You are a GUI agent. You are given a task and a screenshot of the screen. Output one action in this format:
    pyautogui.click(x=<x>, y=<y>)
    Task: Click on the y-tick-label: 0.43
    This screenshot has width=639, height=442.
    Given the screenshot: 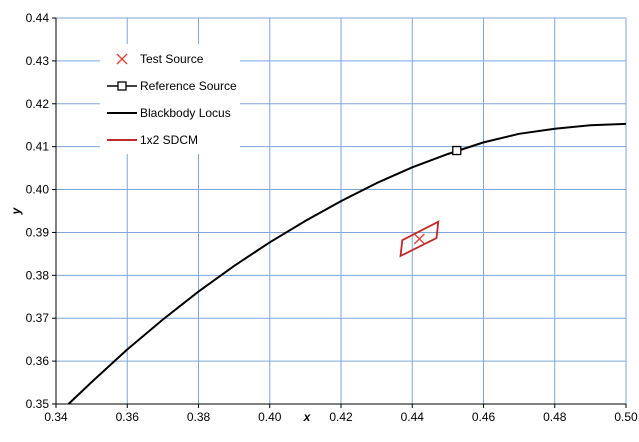 What is the action you would take?
    pyautogui.click(x=38, y=61)
    